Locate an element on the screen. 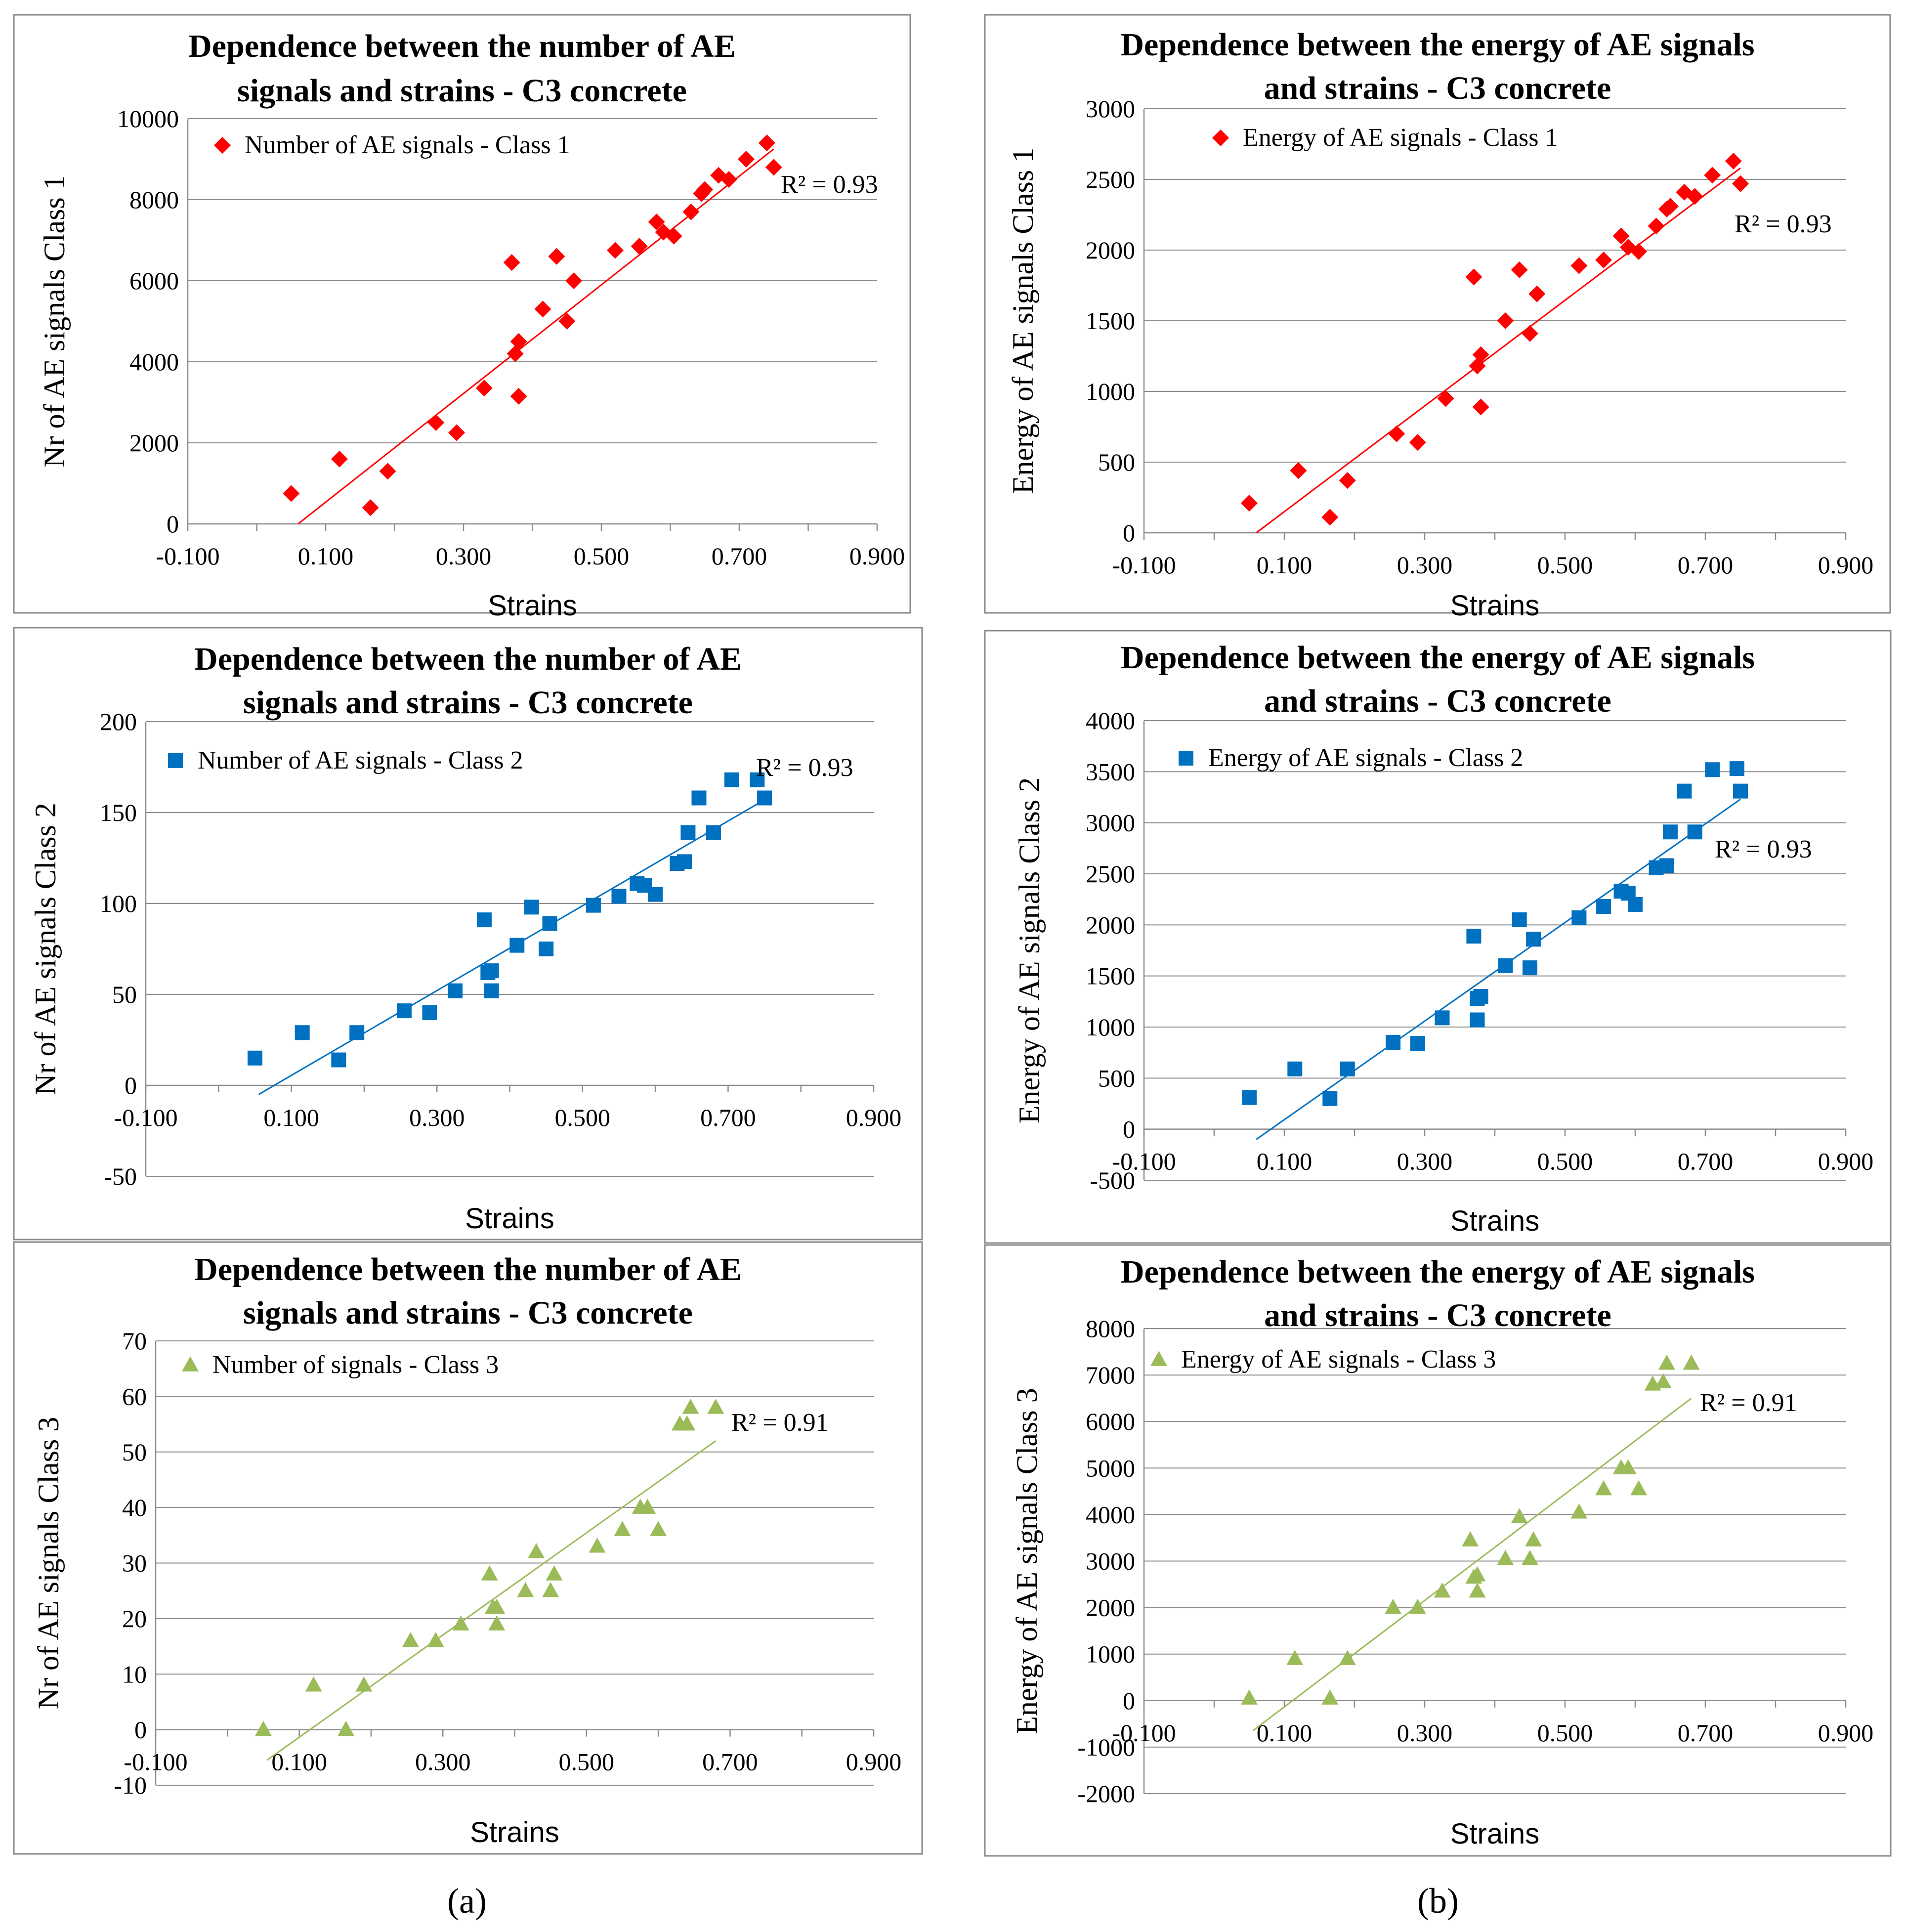 The image size is (1905, 1932). y-tick-label: 3000 is located at coordinates (1110, 823).